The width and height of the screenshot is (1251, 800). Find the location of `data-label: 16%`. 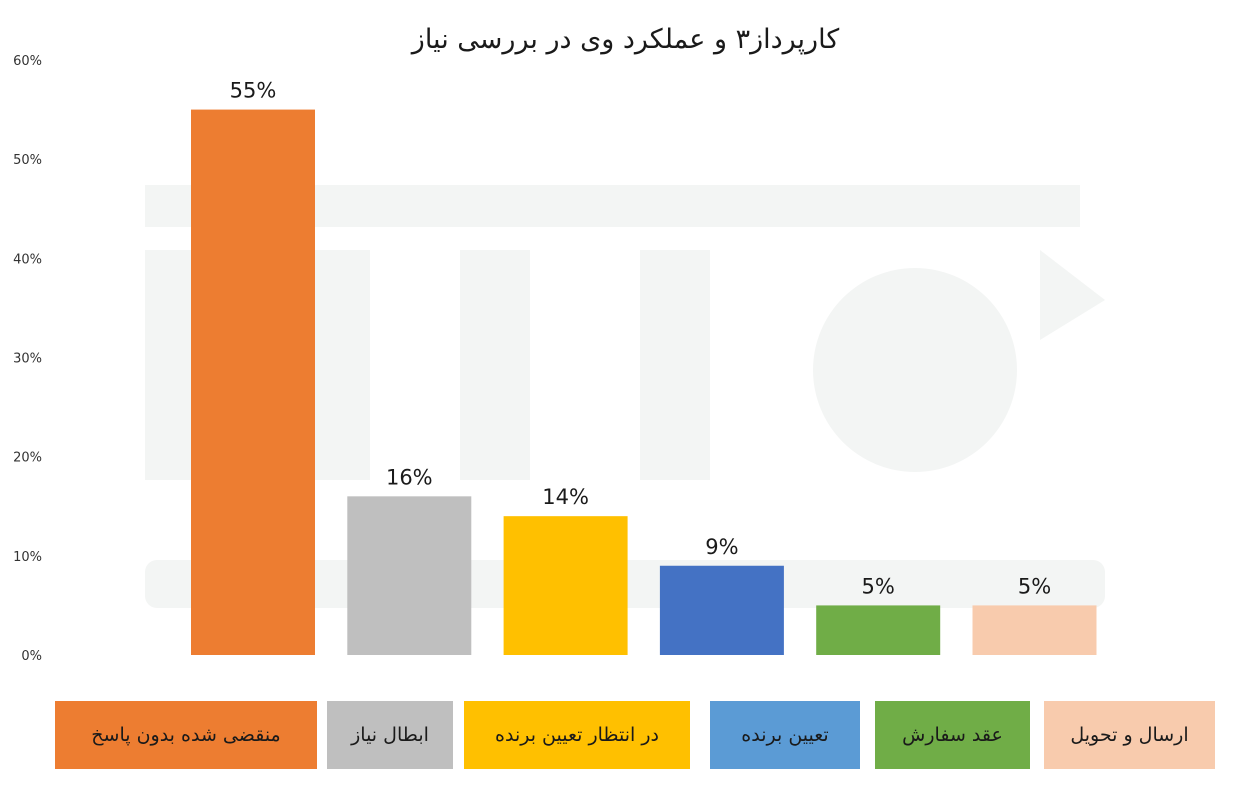

data-label: 16% is located at coordinates (409, 477).